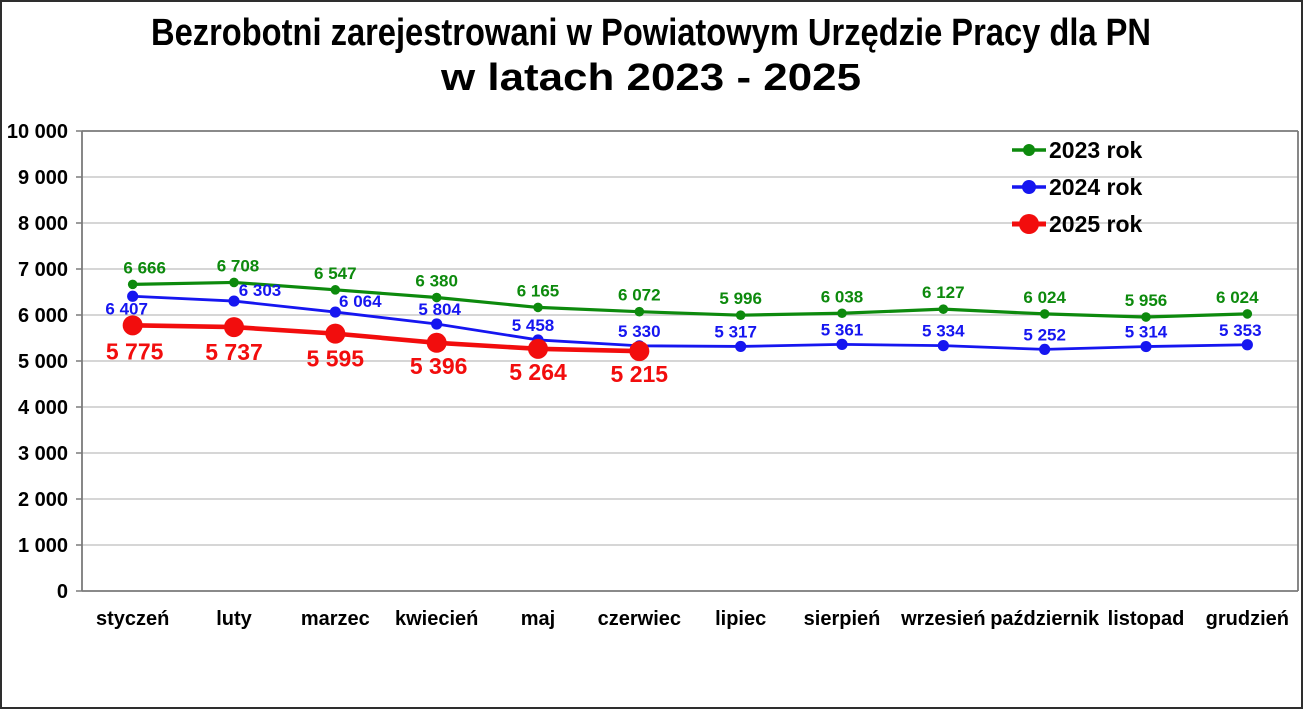 The width and height of the screenshot is (1303, 709). What do you see at coordinates (43, 546) in the screenshot?
I see `y-axis-tick-label: 1 000` at bounding box center [43, 546].